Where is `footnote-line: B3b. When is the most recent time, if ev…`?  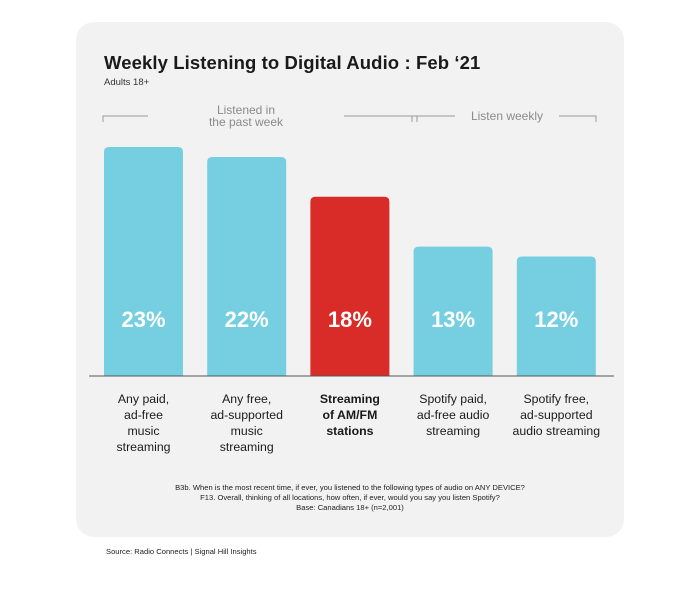 footnote-line: B3b. When is the most recent time, if ev… is located at coordinates (350, 487).